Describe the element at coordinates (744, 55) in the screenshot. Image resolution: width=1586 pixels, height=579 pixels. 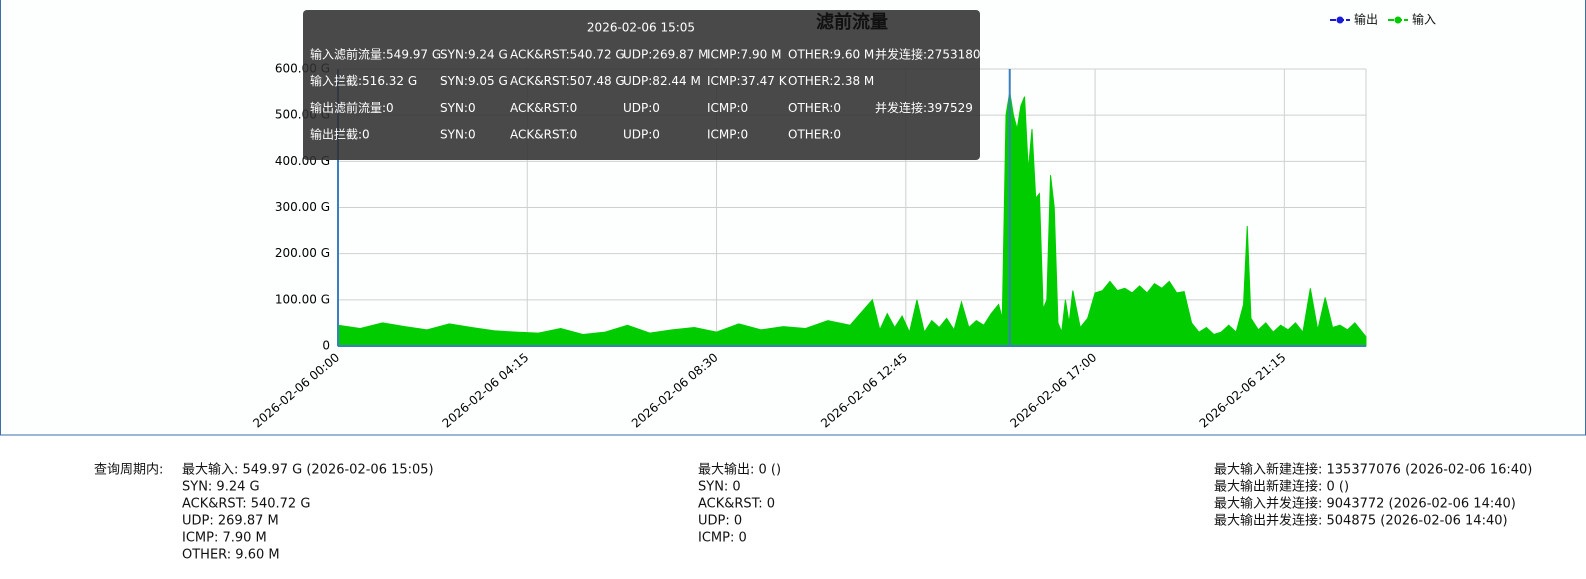
I see `tooltip-cell: ICMP:7.90 M` at that location.